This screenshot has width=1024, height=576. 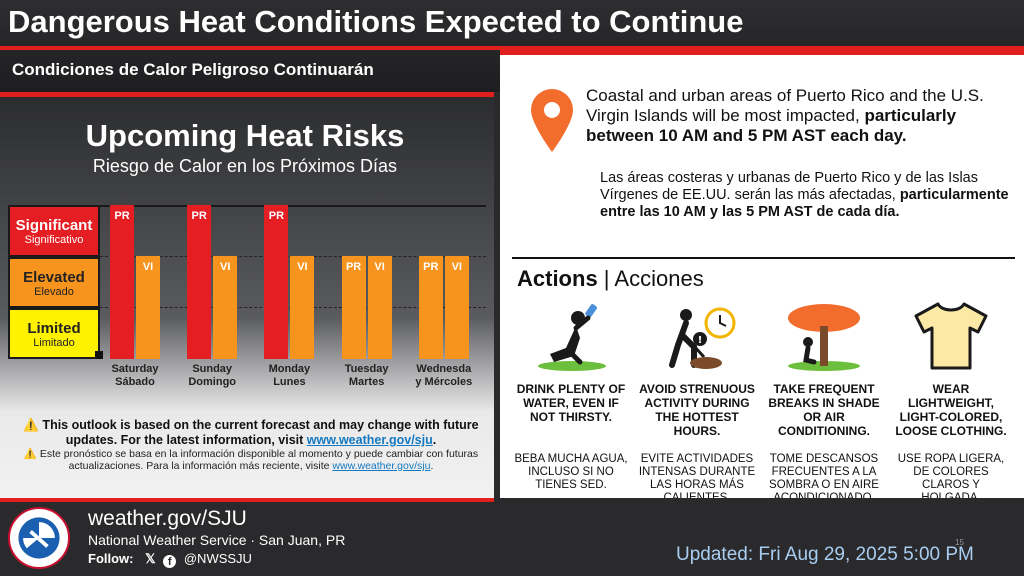 I want to click on strenuous-activity-icon: !, so click(x=702, y=338).